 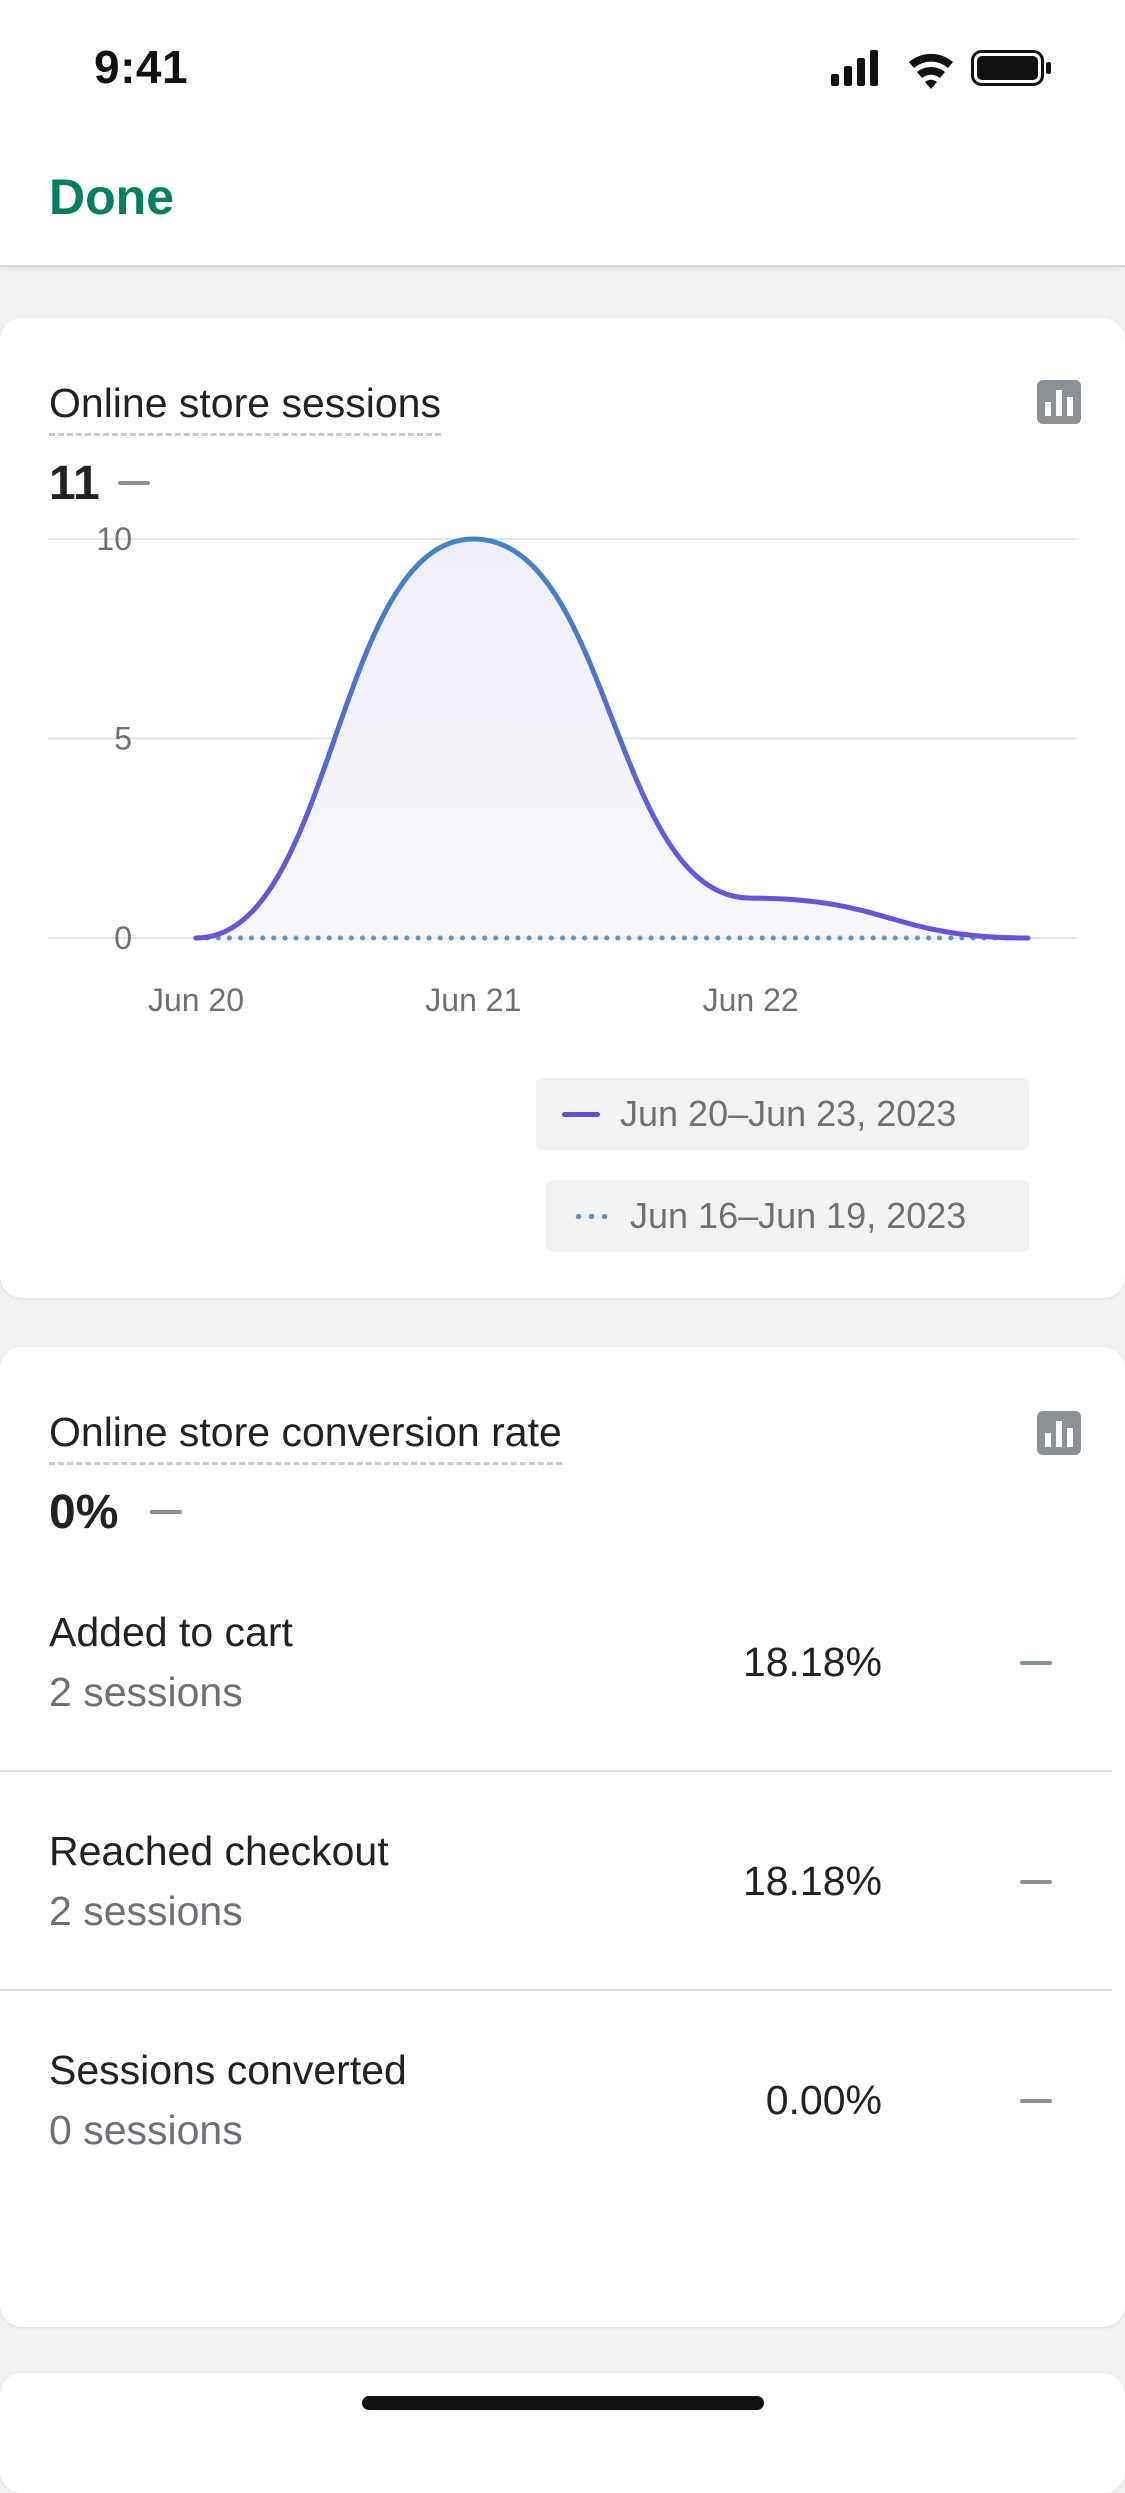 What do you see at coordinates (111, 197) in the screenshot?
I see `done-button: Done` at bounding box center [111, 197].